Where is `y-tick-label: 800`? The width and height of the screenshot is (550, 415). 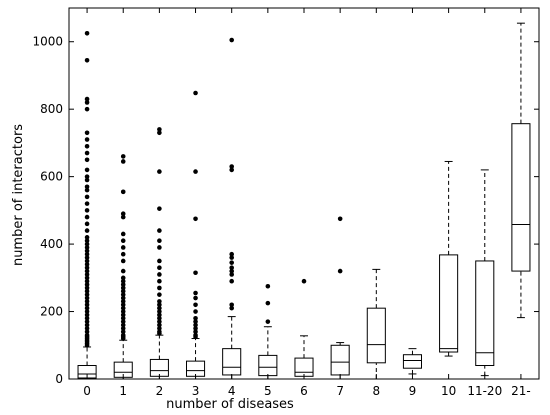
y-tick-label: 800 is located at coordinates (51, 109).